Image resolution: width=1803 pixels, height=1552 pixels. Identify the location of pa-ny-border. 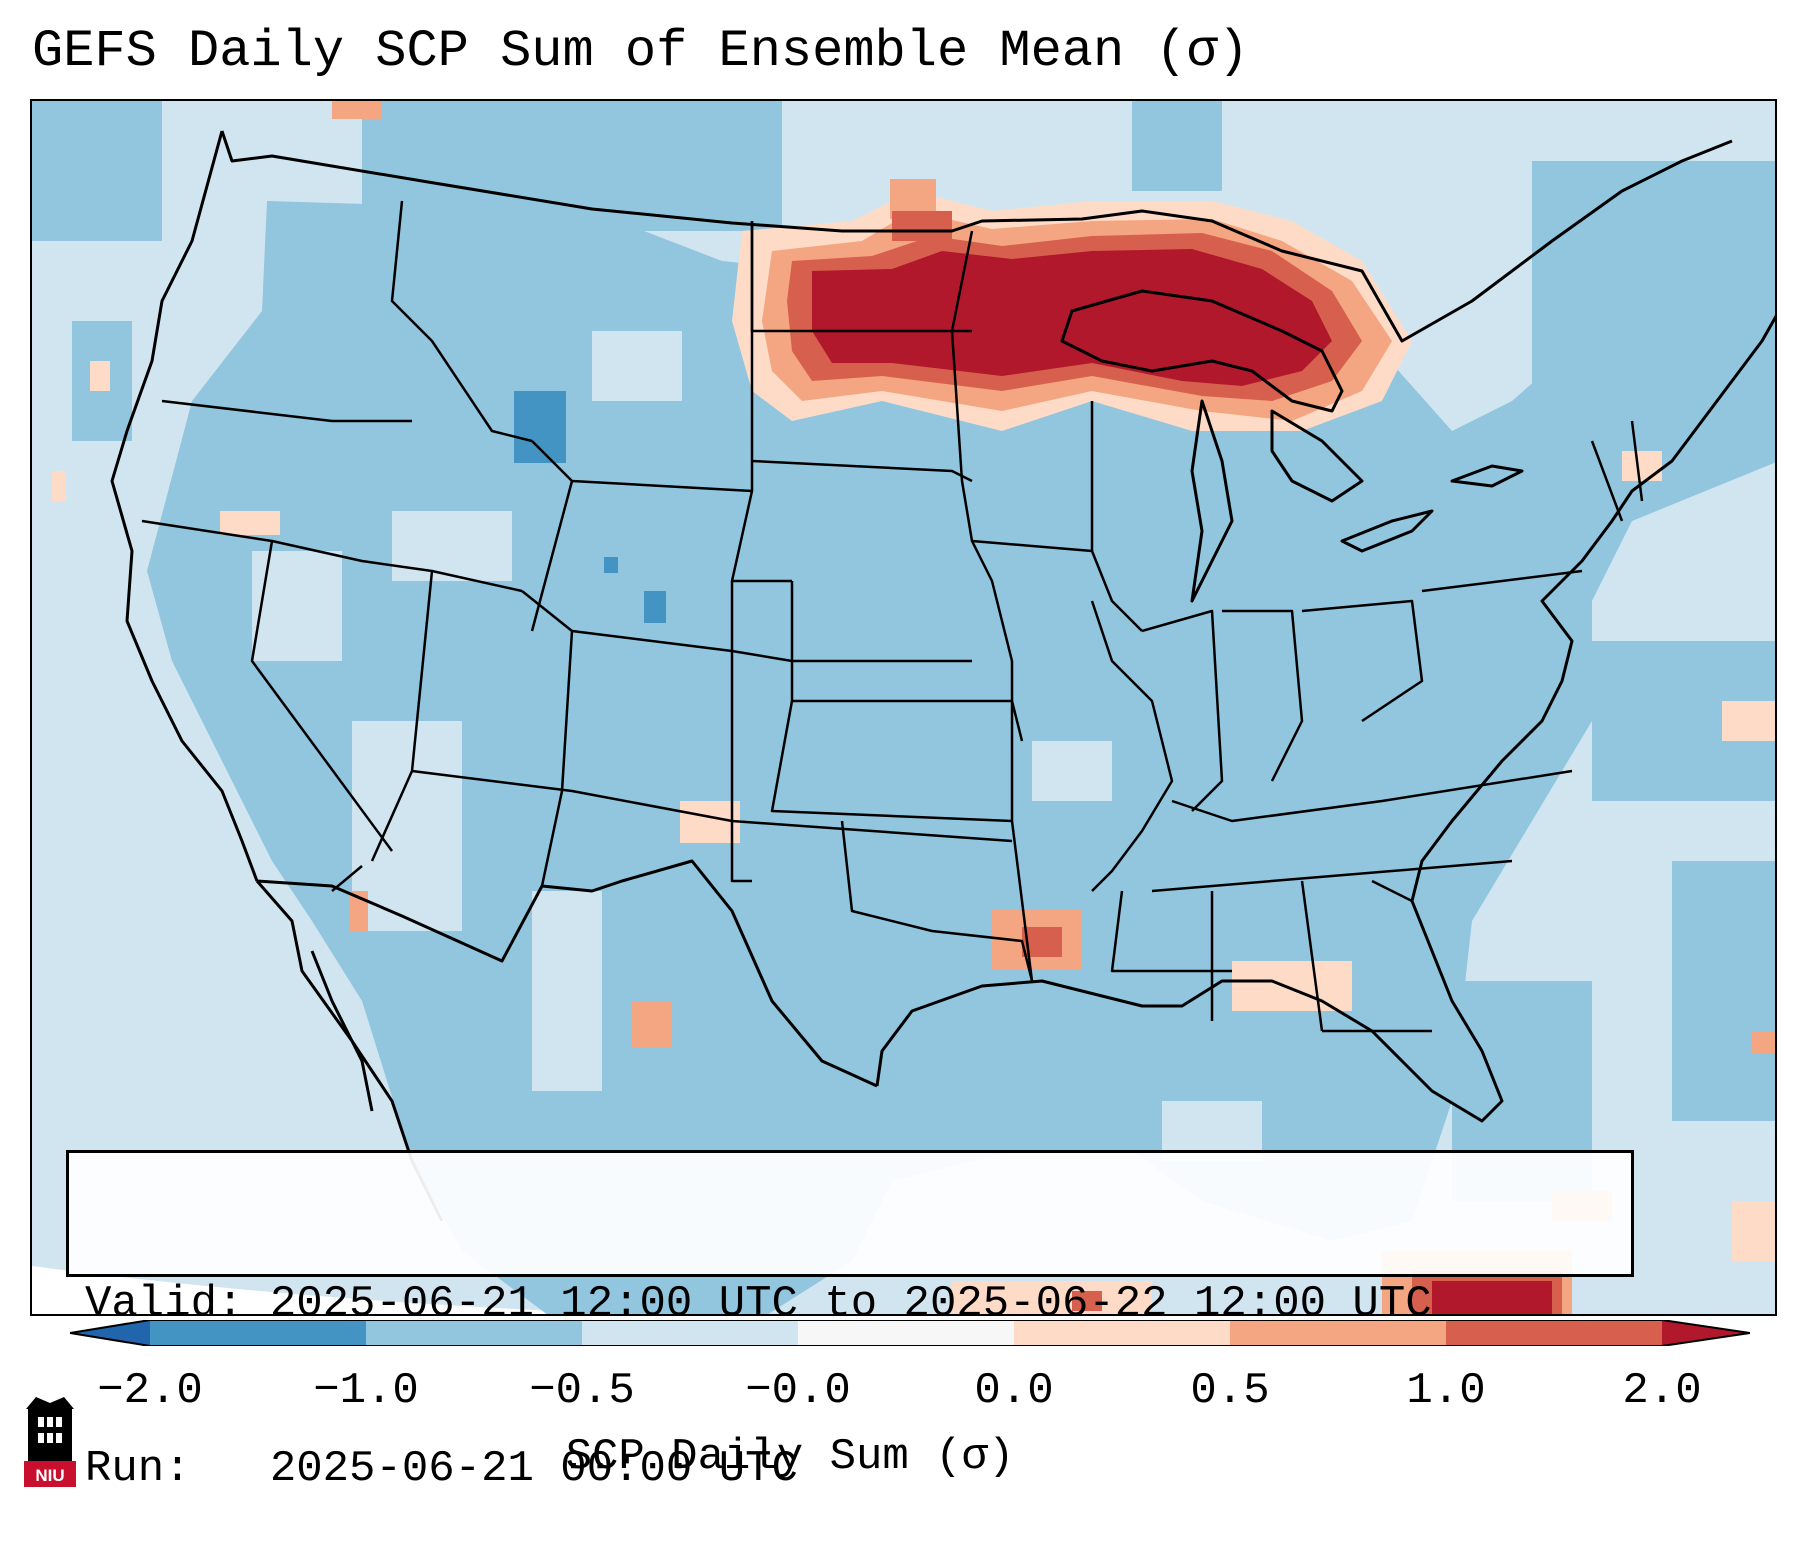
(1502, 581).